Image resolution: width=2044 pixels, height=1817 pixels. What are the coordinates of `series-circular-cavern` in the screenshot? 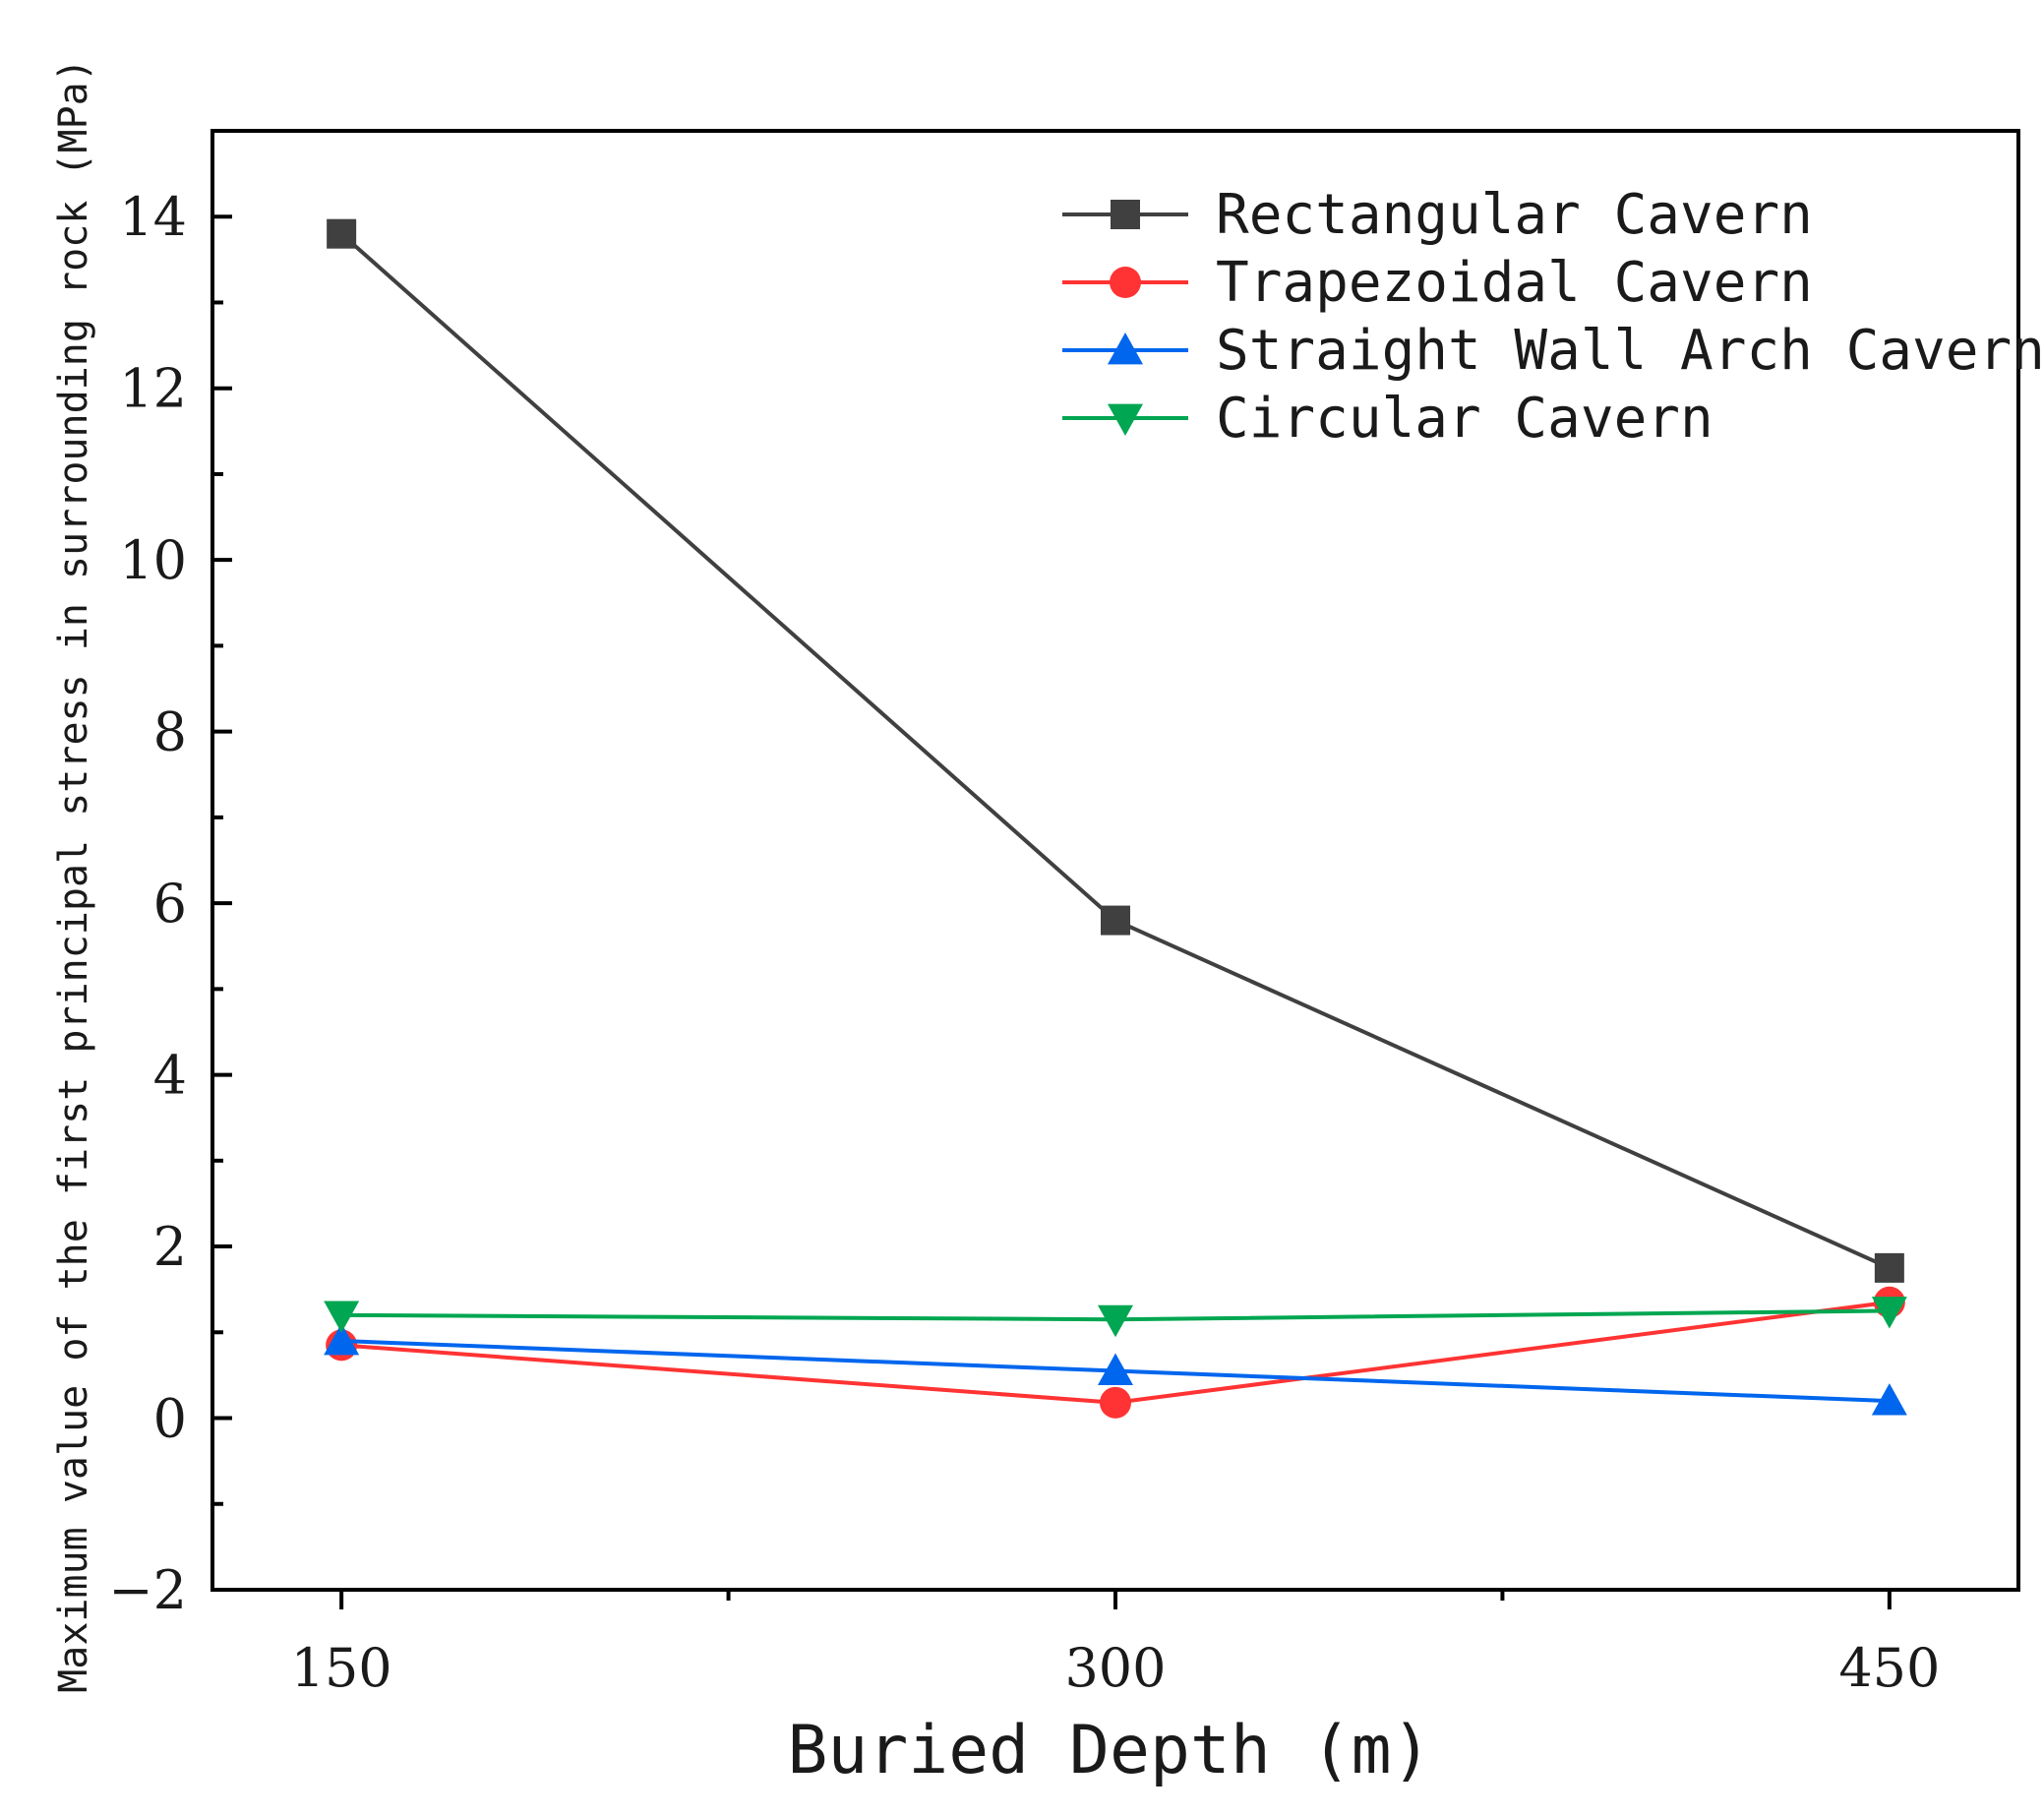 It's located at (1115, 1317).